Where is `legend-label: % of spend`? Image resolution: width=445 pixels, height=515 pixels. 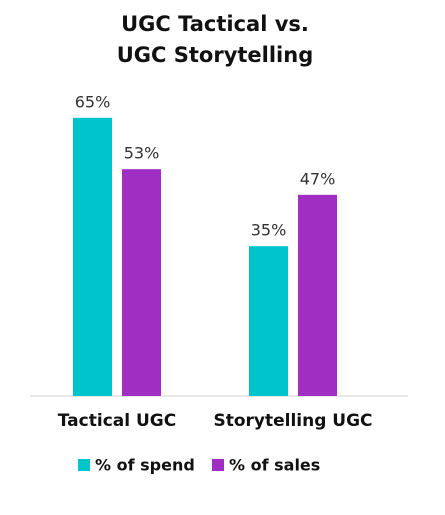 legend-label: % of spend is located at coordinates (145, 465).